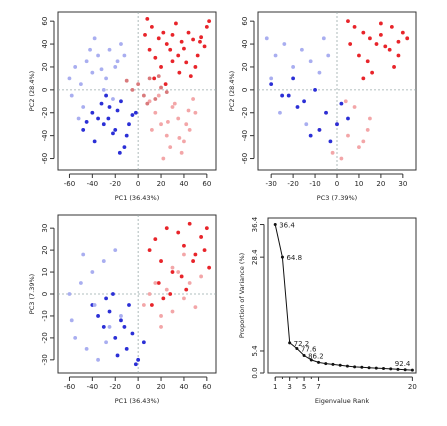 The width and height of the screenshot is (447, 426). What do you see at coordinates (294, 258) in the screenshot?
I see `data-label: 64.8` at bounding box center [294, 258].